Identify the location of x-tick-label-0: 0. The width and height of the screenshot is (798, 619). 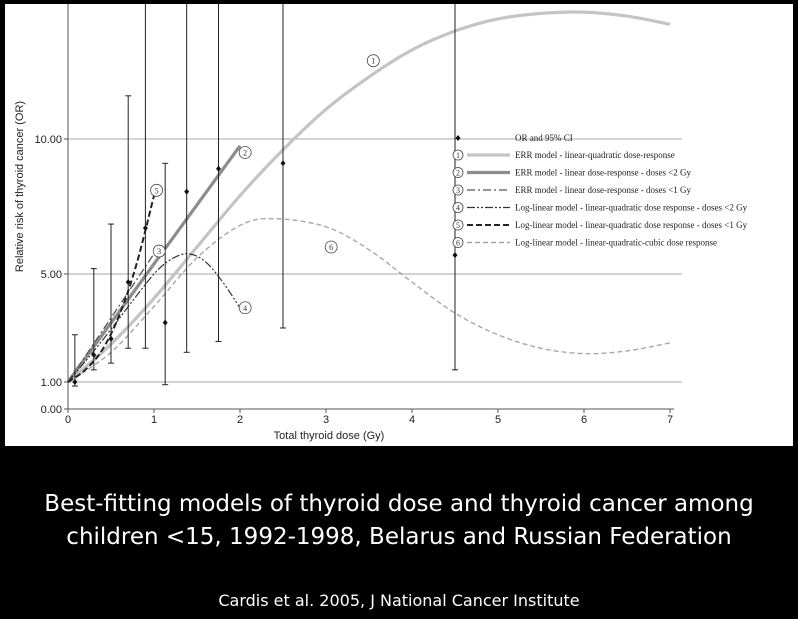
(68, 420).